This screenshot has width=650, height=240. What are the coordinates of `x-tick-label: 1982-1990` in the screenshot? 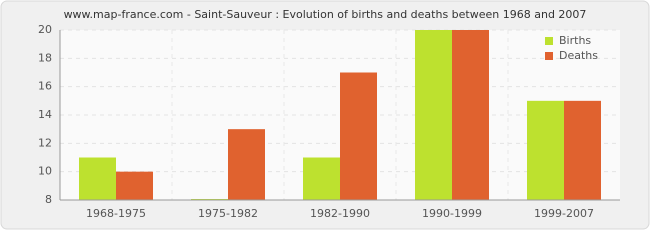 It's located at (340, 213).